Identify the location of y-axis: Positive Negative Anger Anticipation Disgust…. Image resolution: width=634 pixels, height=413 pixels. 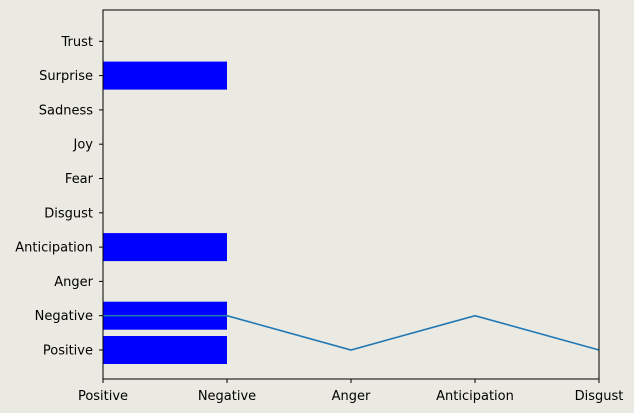
(59, 197).